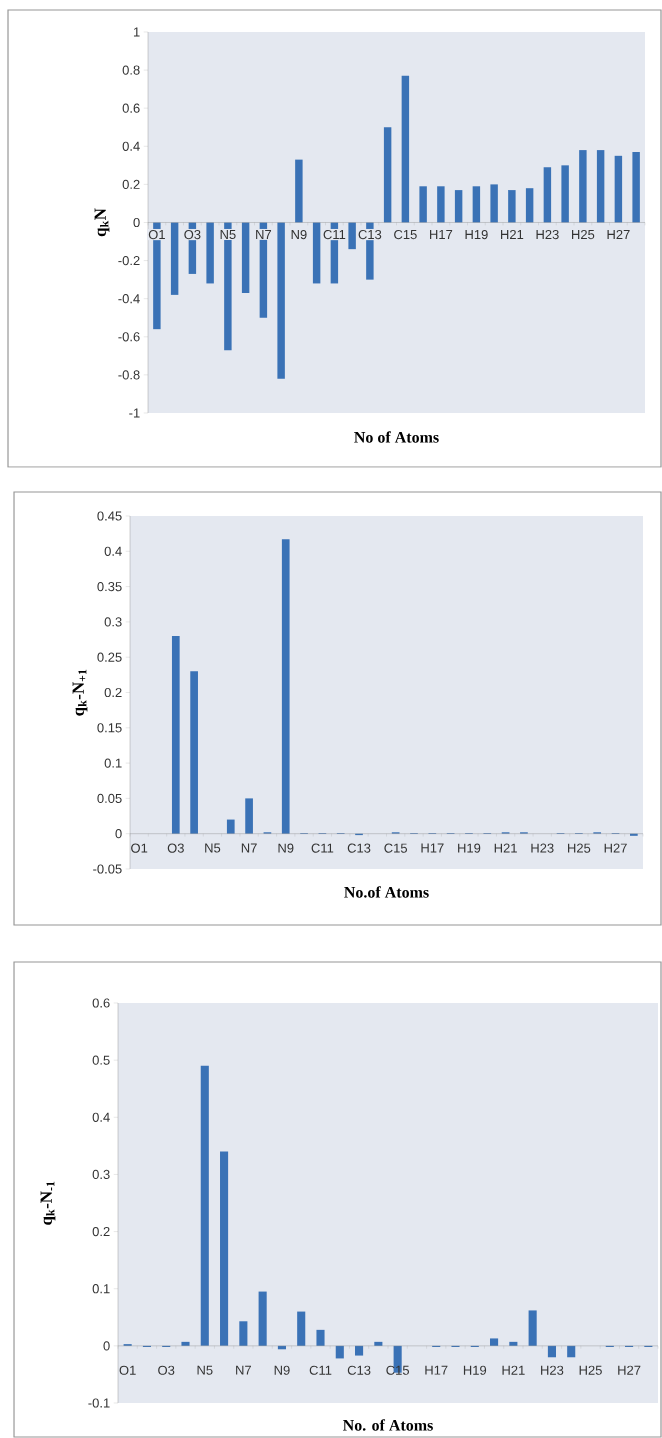  What do you see at coordinates (129, 260) in the screenshot?
I see `y-tick-label: -0.2` at bounding box center [129, 260].